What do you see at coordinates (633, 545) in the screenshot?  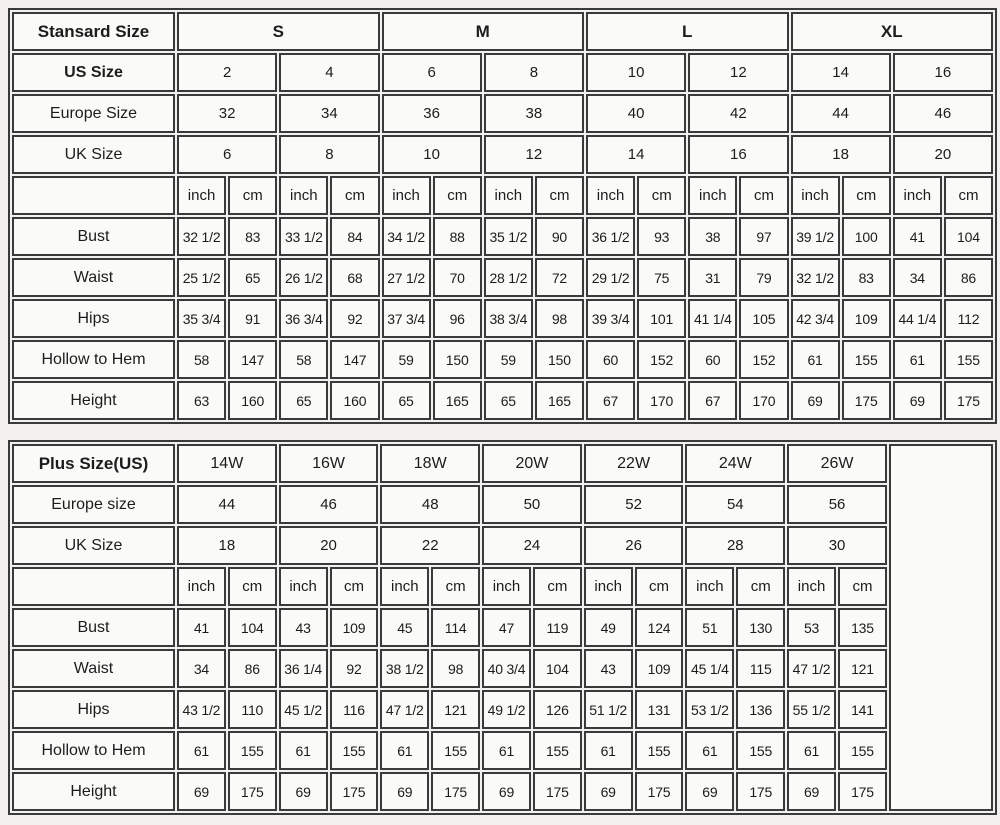 I see `size-value-cell: 26` at bounding box center [633, 545].